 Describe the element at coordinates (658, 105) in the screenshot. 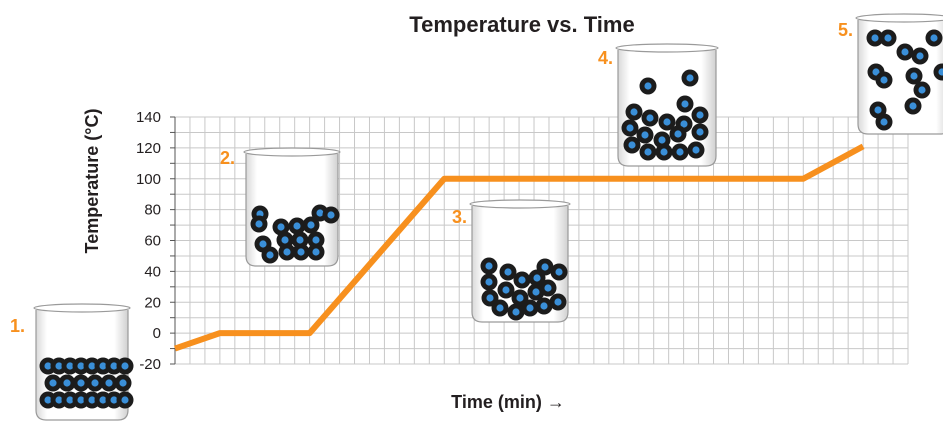

I see `beaker-stage-4: 4.` at that location.